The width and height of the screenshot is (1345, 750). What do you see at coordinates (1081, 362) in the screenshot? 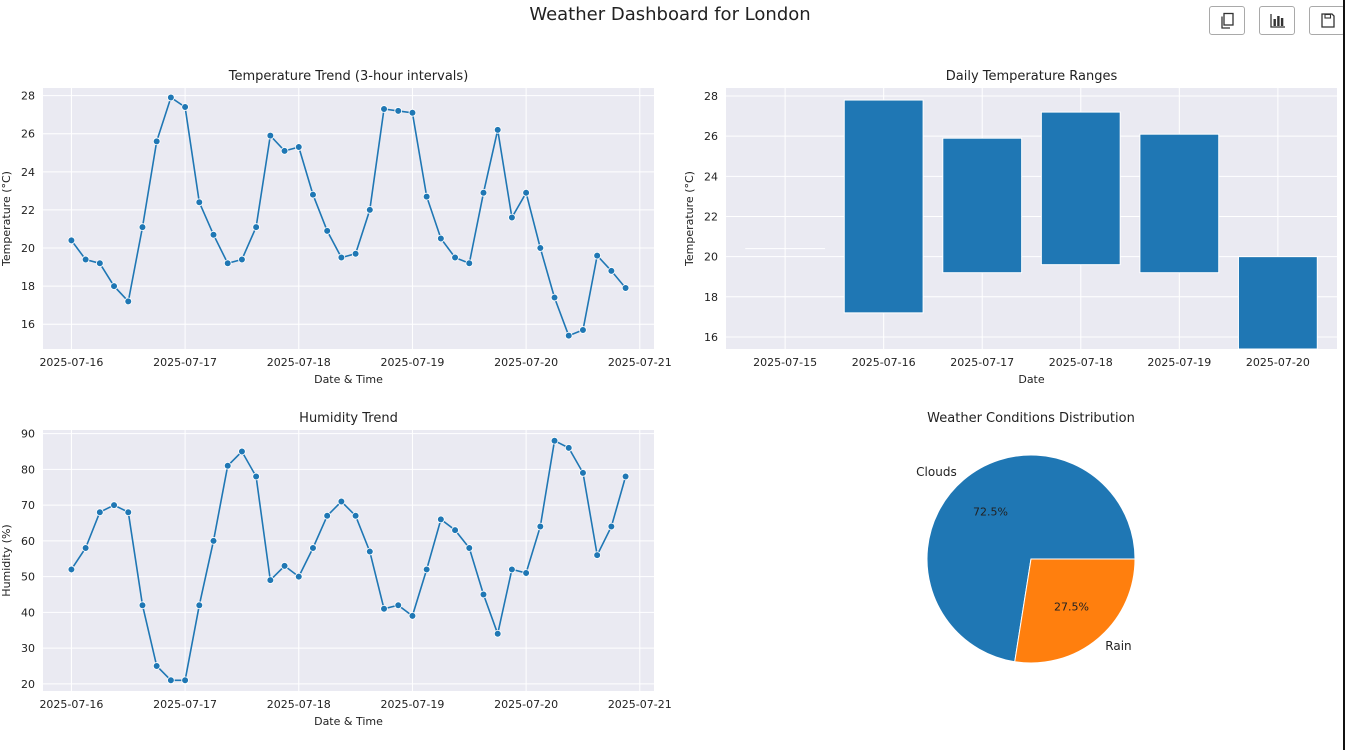
I see `daily-ranges-xtick-label: 2025-07-18` at bounding box center [1081, 362].